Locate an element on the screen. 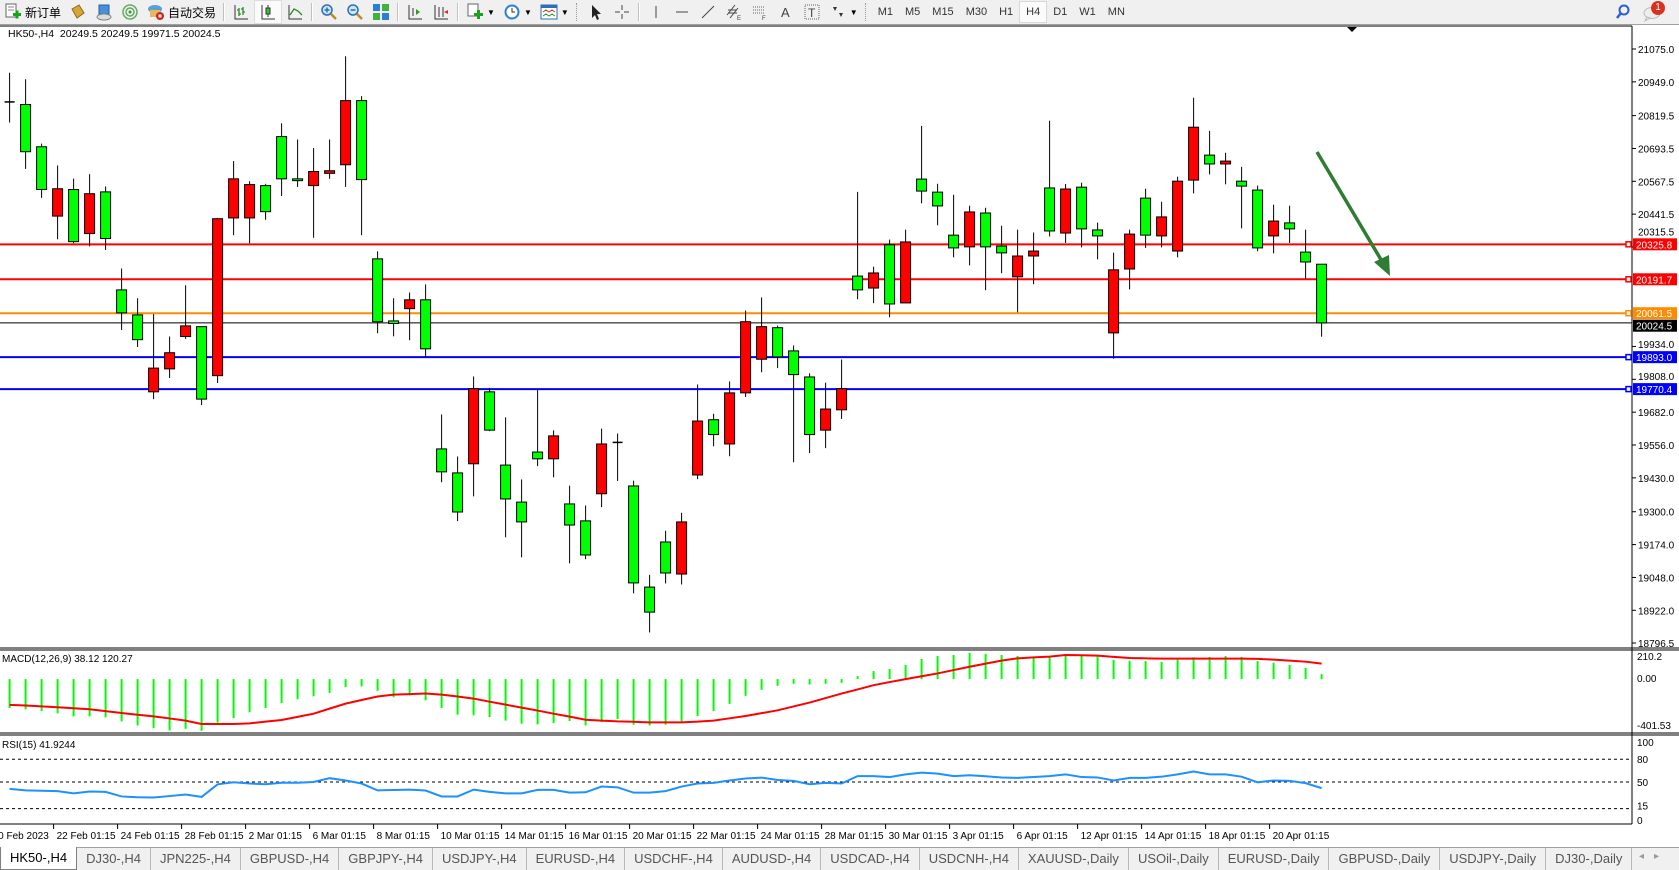 Image resolution: width=1679 pixels, height=870 pixels. arrows-button: ▼ is located at coordinates (843, 12).